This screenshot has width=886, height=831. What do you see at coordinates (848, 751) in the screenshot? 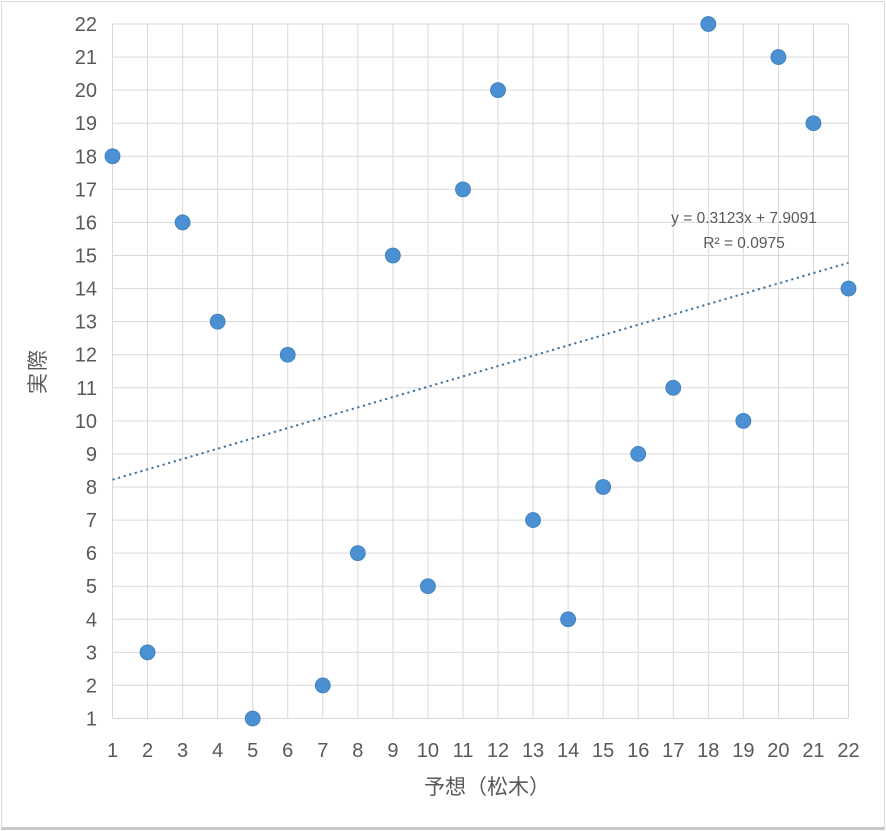
I see `x-tick-label: 22` at bounding box center [848, 751].